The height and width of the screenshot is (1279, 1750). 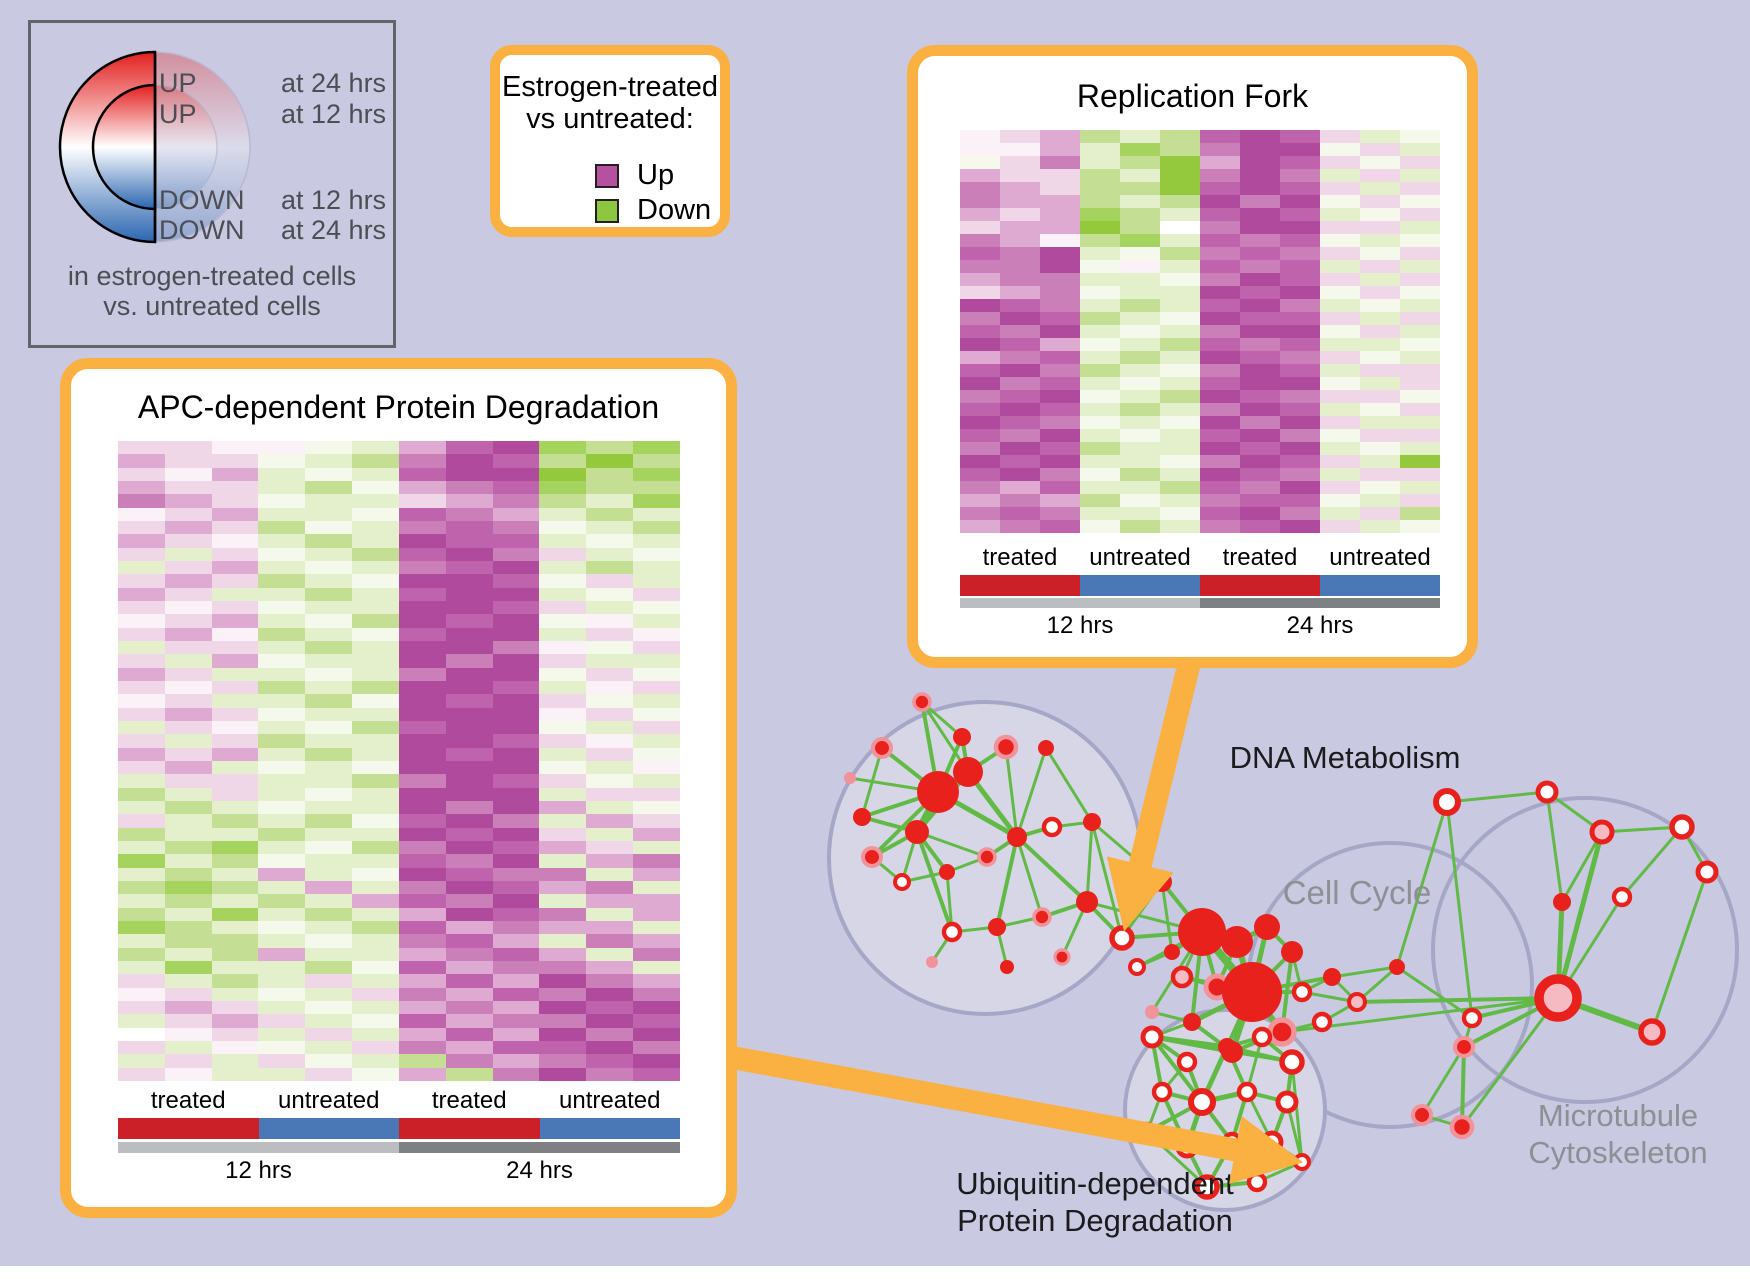 I want to click on time-bar-segment, so click(x=1080, y=603).